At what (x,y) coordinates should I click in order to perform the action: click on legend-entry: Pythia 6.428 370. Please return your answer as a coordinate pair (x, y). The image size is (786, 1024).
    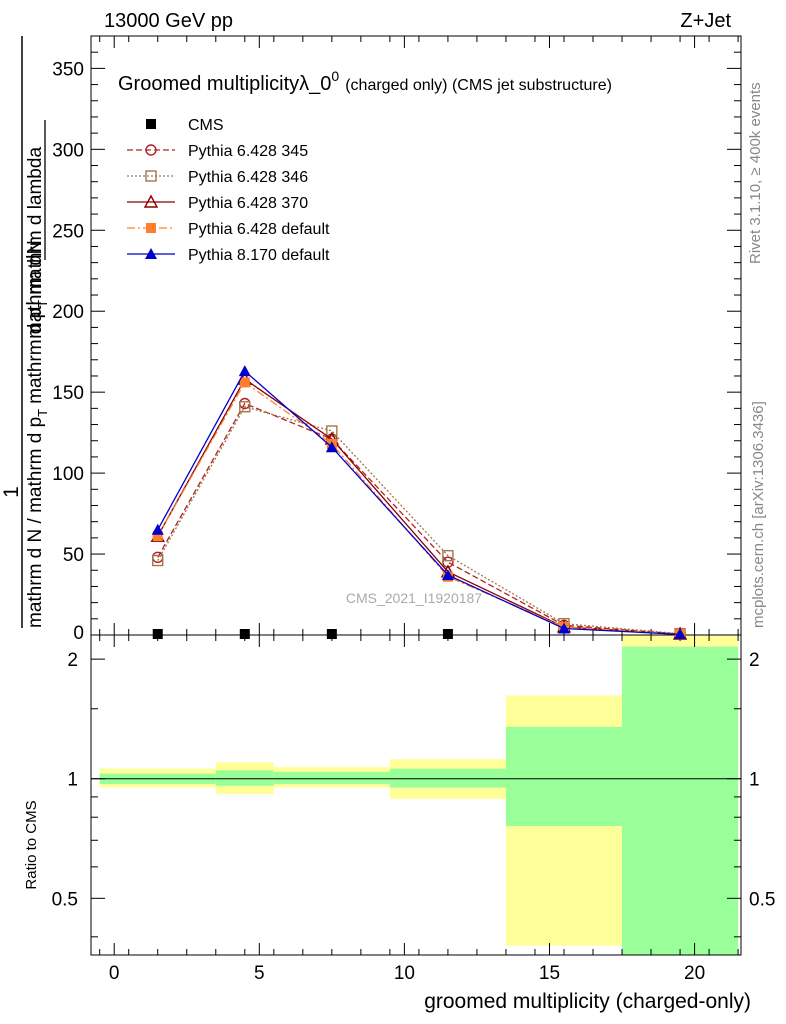
    Looking at the image, I should click on (217, 203).